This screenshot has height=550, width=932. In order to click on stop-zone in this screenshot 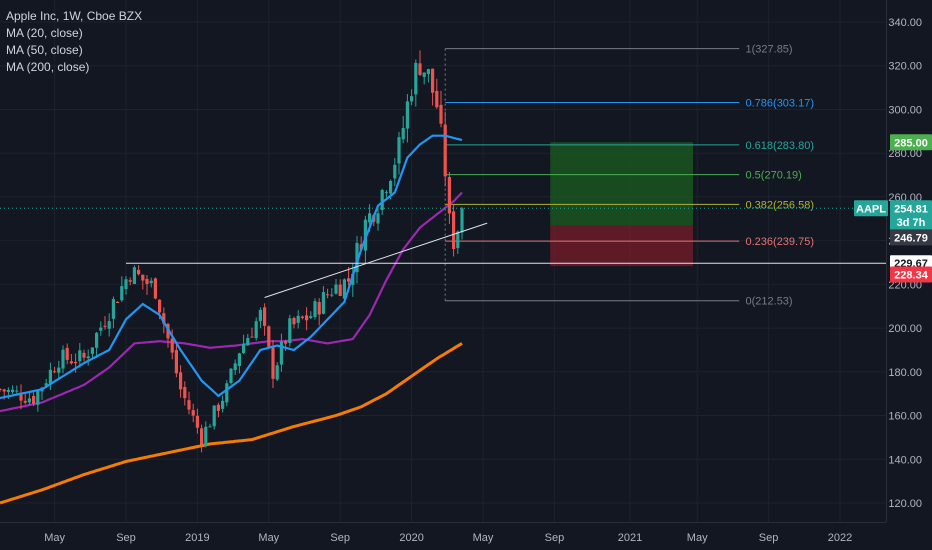, I will do `click(621, 246)`.